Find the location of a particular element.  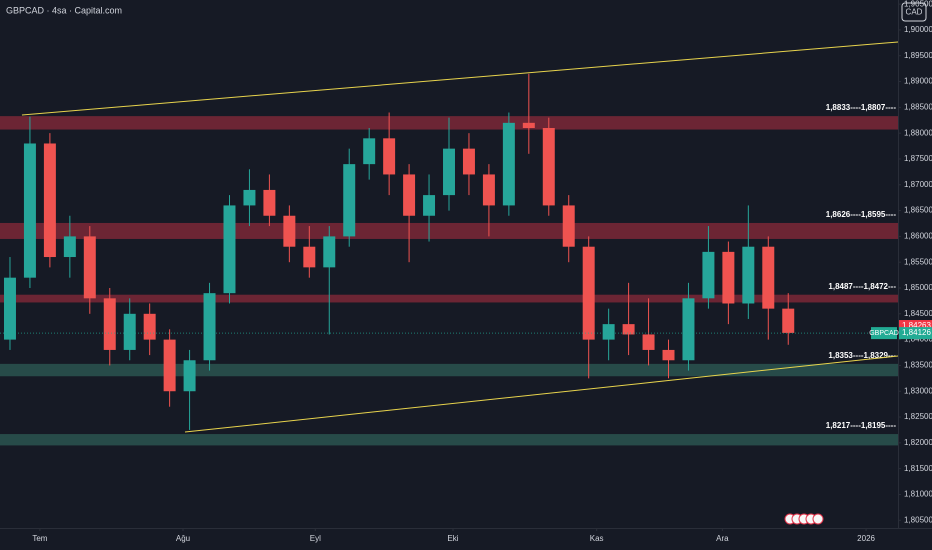

event-icons is located at coordinates (804, 519).